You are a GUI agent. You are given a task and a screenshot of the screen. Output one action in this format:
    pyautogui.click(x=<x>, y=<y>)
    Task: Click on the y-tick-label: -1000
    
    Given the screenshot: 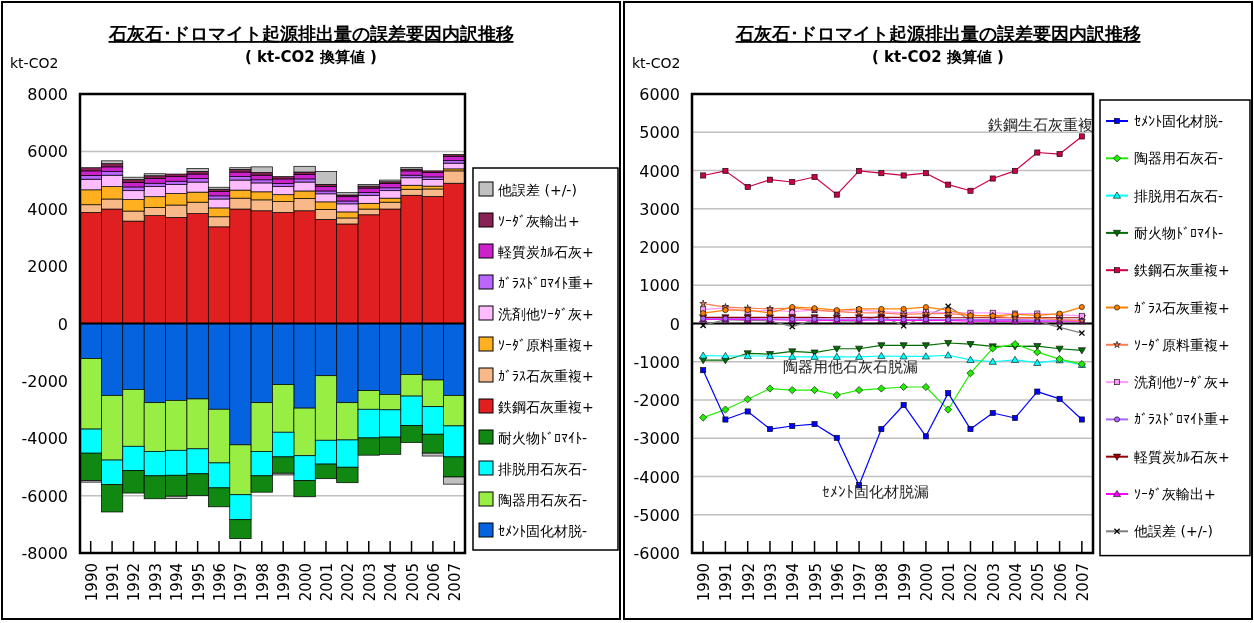 What is the action you would take?
    pyautogui.click(x=656, y=362)
    